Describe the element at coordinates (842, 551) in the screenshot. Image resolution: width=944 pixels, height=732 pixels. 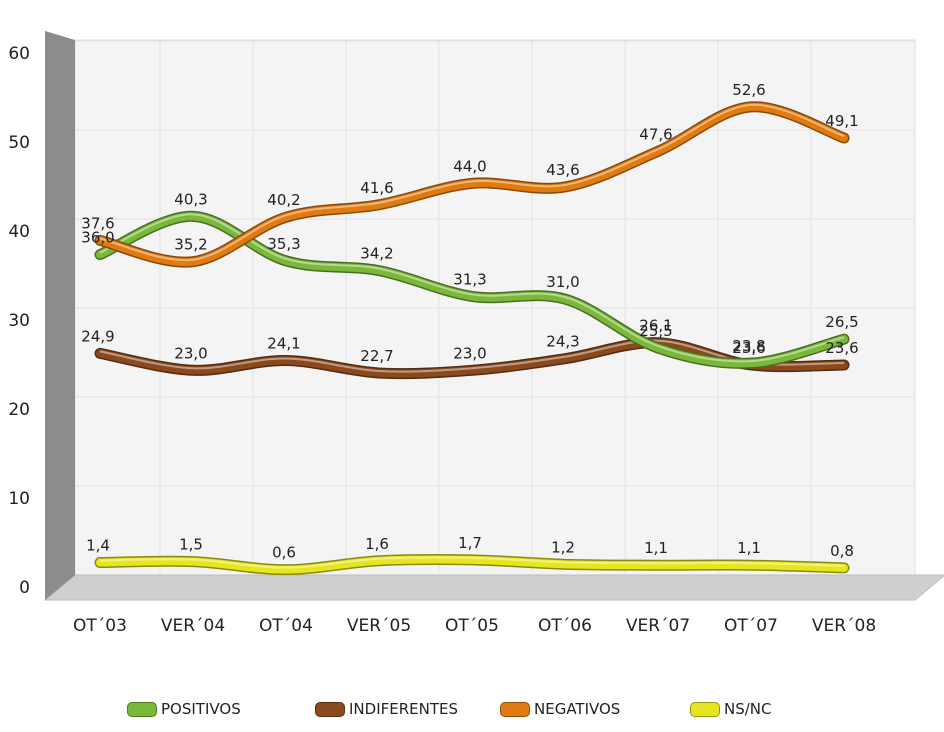
I see `data-label-ns-nc: 0,8` at that location.